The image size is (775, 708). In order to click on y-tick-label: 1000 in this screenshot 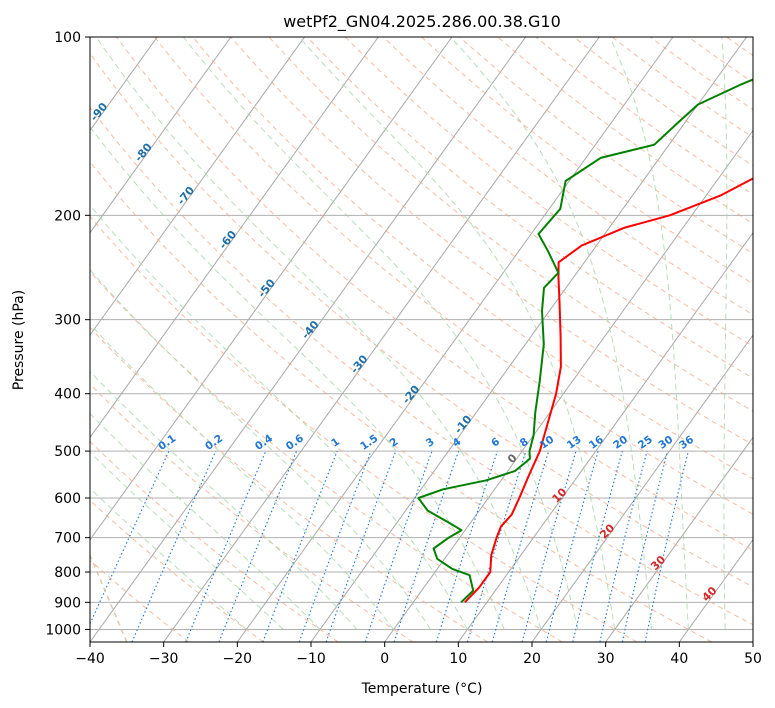, I will do `click(63, 630)`.